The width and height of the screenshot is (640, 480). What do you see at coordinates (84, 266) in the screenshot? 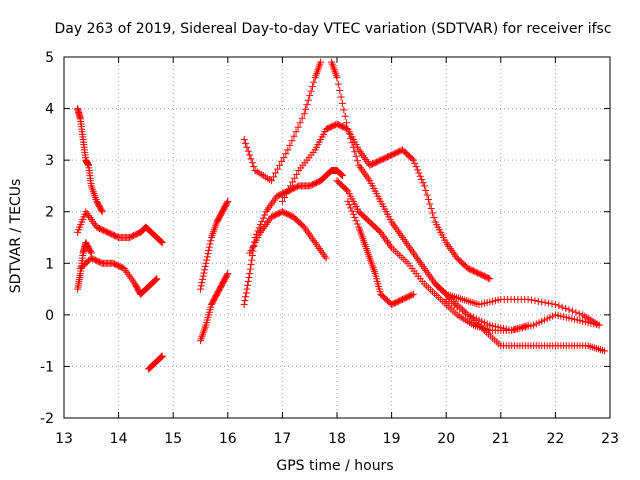
I see `series-track-d` at bounding box center [84, 266].